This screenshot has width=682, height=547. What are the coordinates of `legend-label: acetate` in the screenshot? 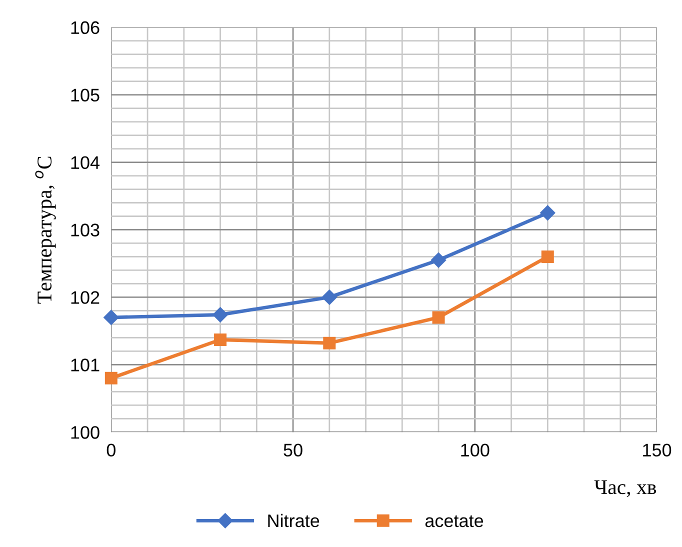 It's located at (454, 521).